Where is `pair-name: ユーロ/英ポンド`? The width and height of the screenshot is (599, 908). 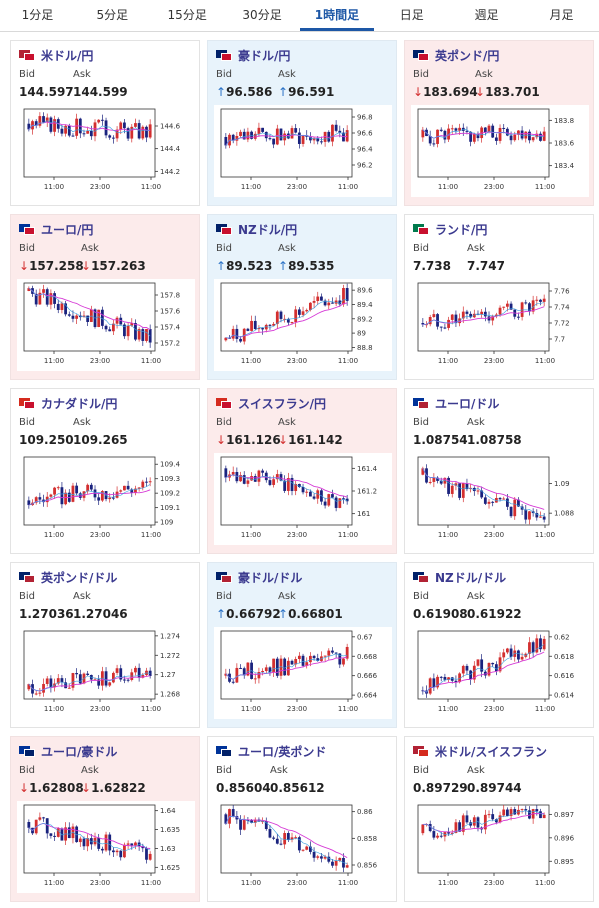
pair-name: ユーロ/英ポンド is located at coordinates (282, 752).